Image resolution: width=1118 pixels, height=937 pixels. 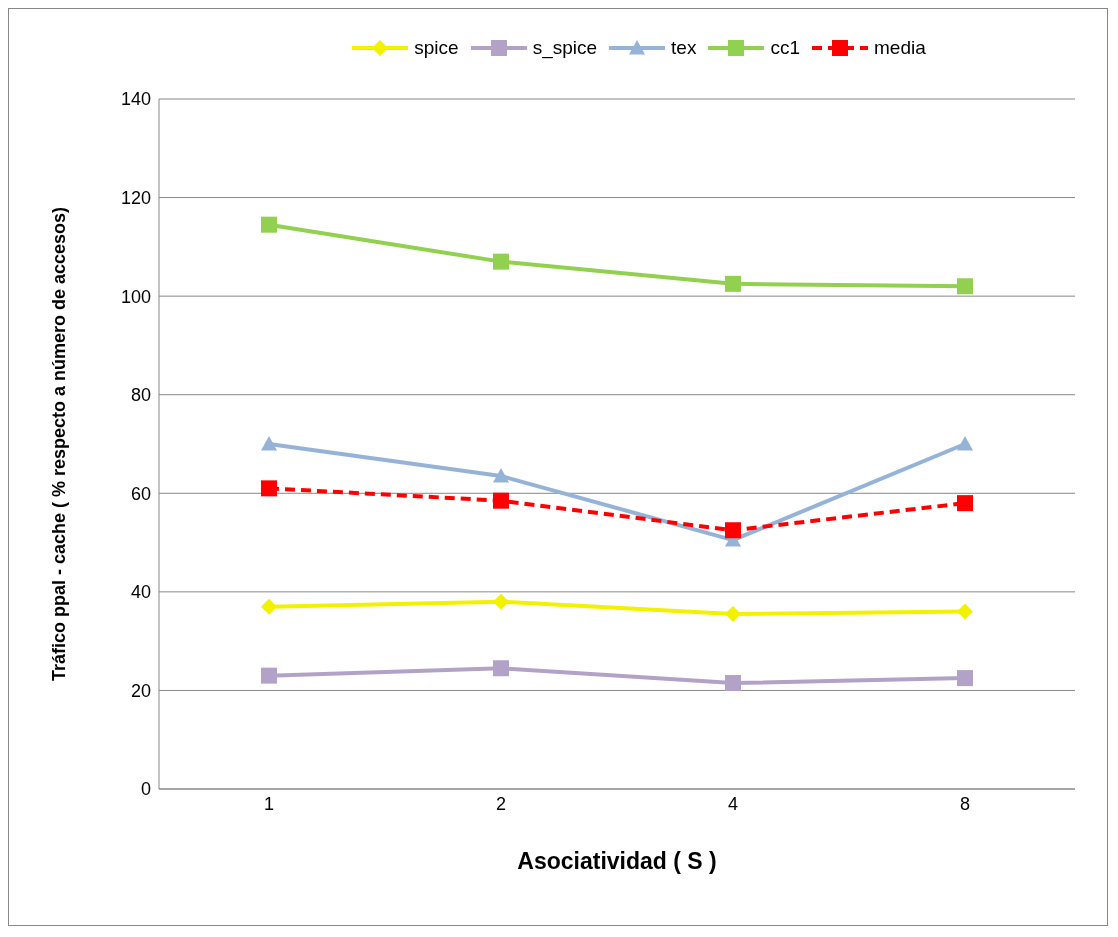 I want to click on x-tick-label: 4, so click(x=733, y=803).